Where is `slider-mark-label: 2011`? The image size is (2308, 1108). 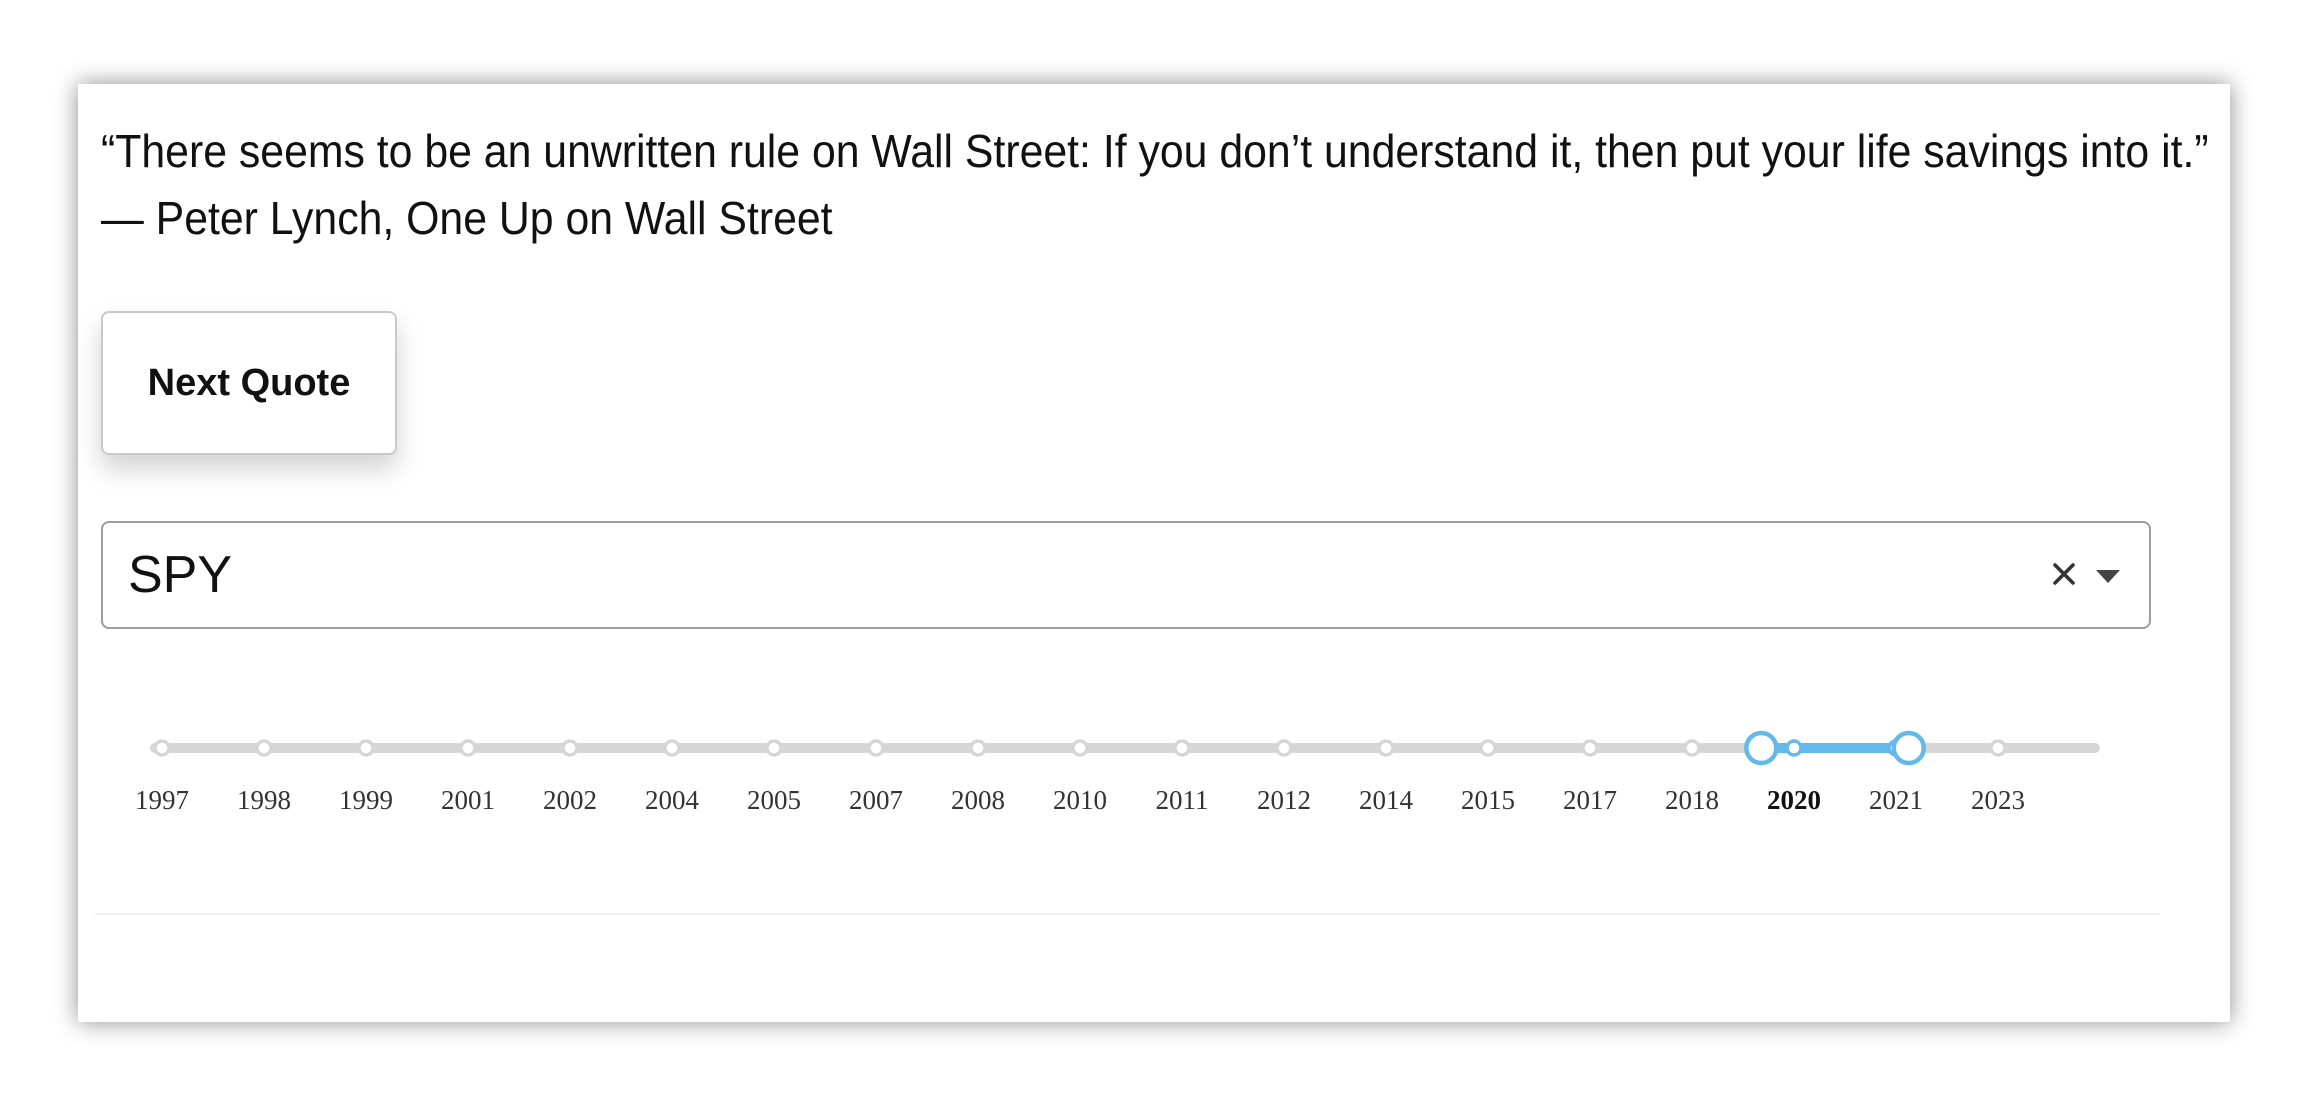 slider-mark-label: 2011 is located at coordinates (1182, 800).